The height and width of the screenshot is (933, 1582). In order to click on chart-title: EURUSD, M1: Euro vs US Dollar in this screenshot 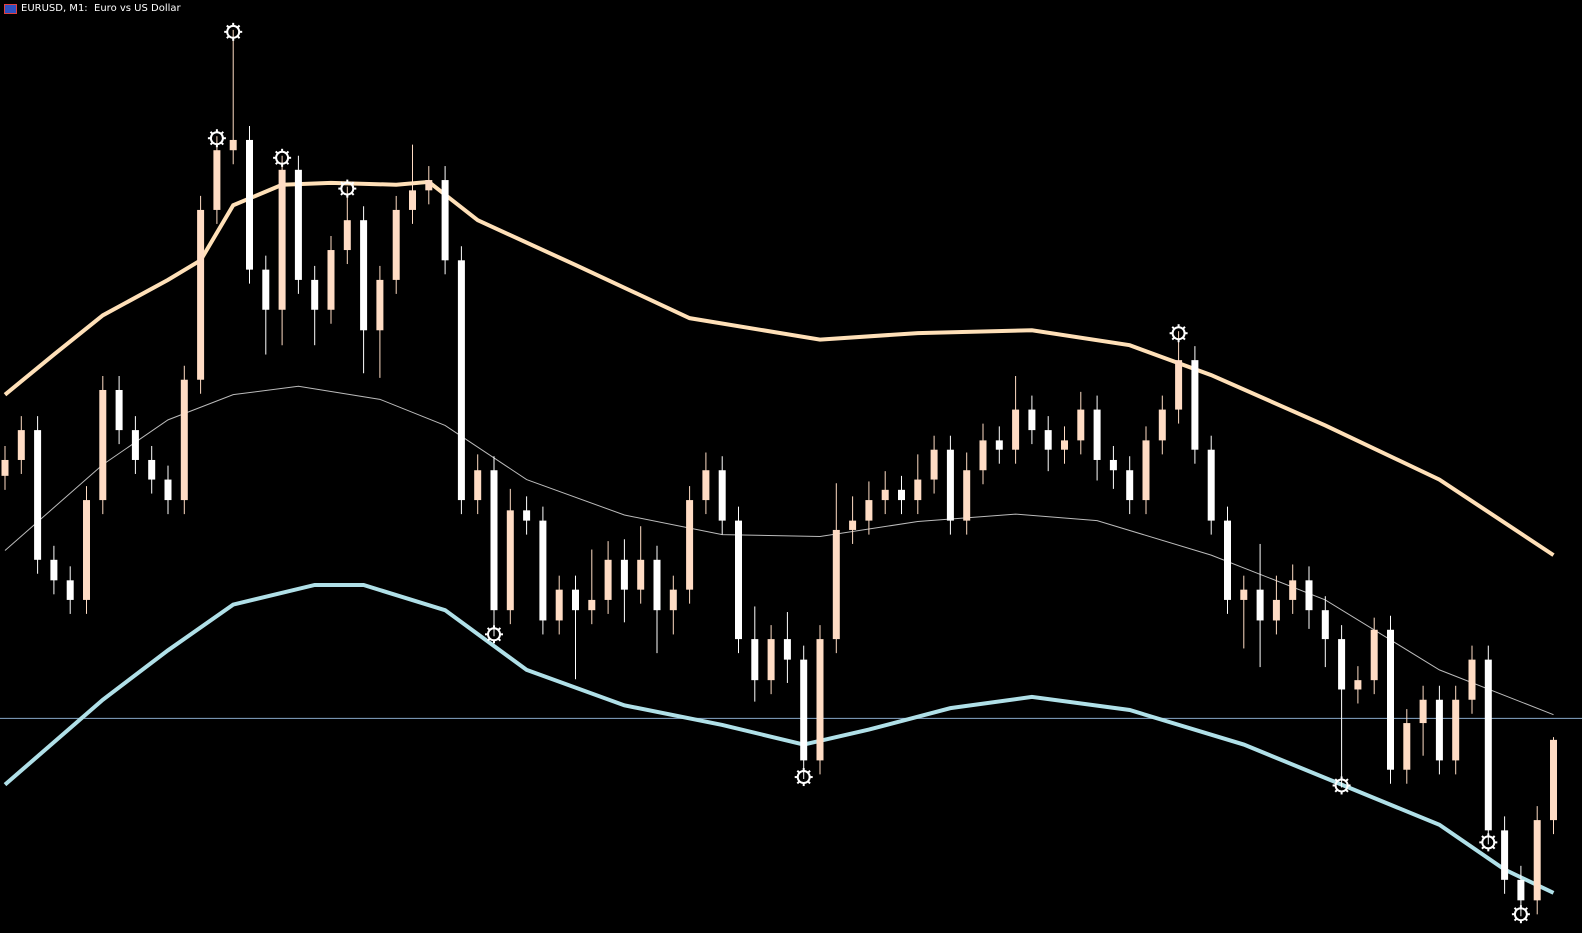, I will do `click(101, 8)`.